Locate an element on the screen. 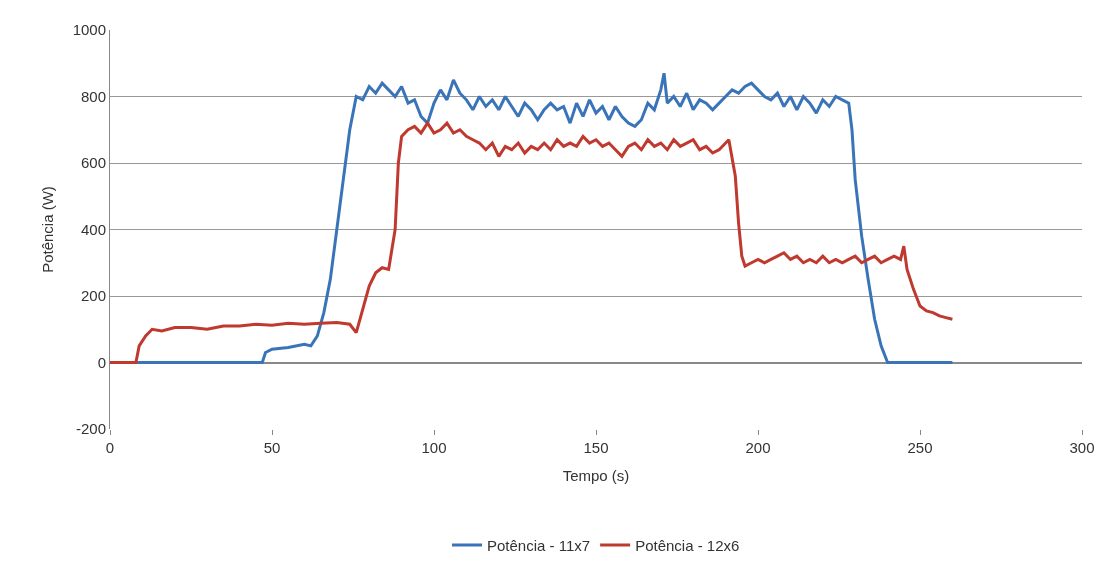 This screenshot has height=574, width=1112. x-tick-label: 200 is located at coordinates (758, 447).